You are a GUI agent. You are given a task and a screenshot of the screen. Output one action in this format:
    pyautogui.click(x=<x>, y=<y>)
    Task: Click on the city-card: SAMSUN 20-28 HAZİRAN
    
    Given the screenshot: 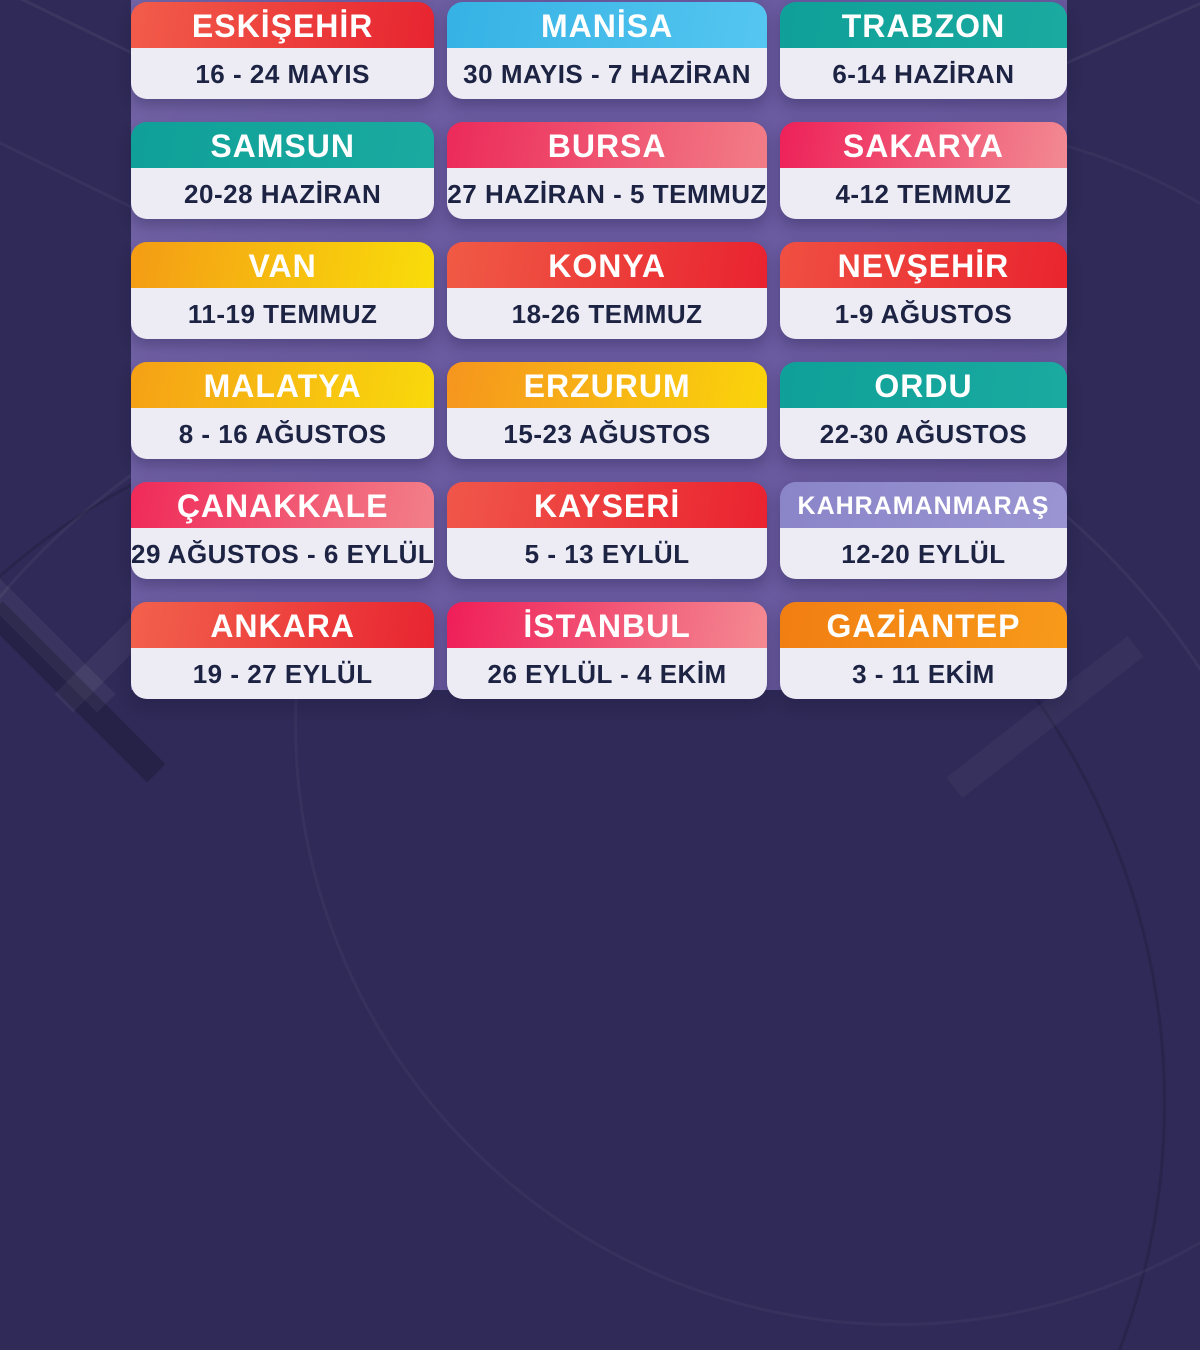 What is the action you would take?
    pyautogui.click(x=283, y=170)
    